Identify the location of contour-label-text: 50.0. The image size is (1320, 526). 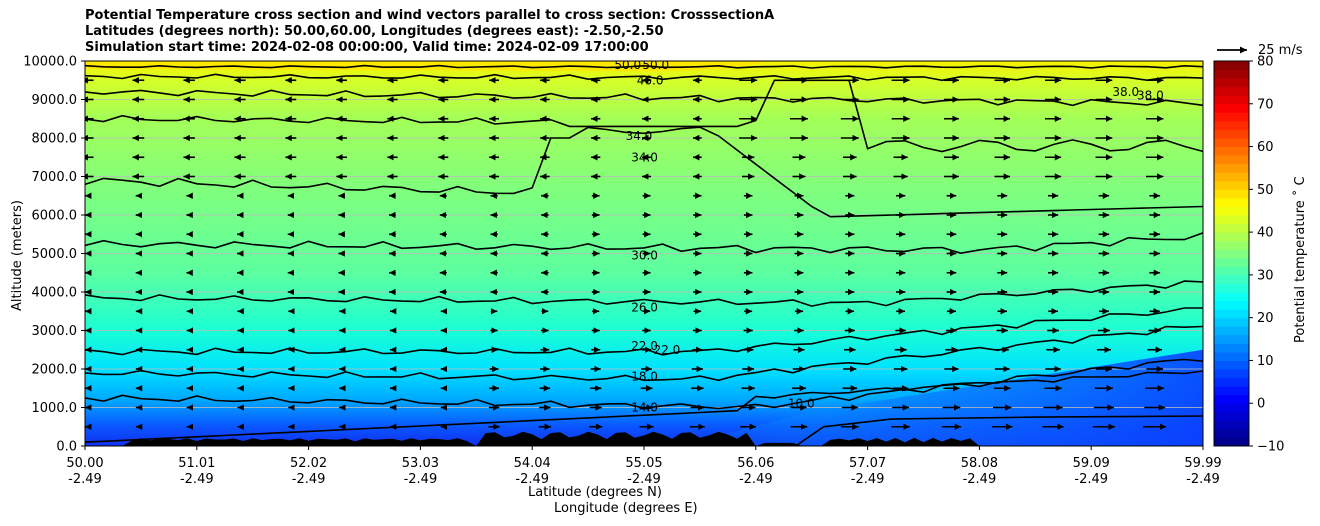
(627, 65).